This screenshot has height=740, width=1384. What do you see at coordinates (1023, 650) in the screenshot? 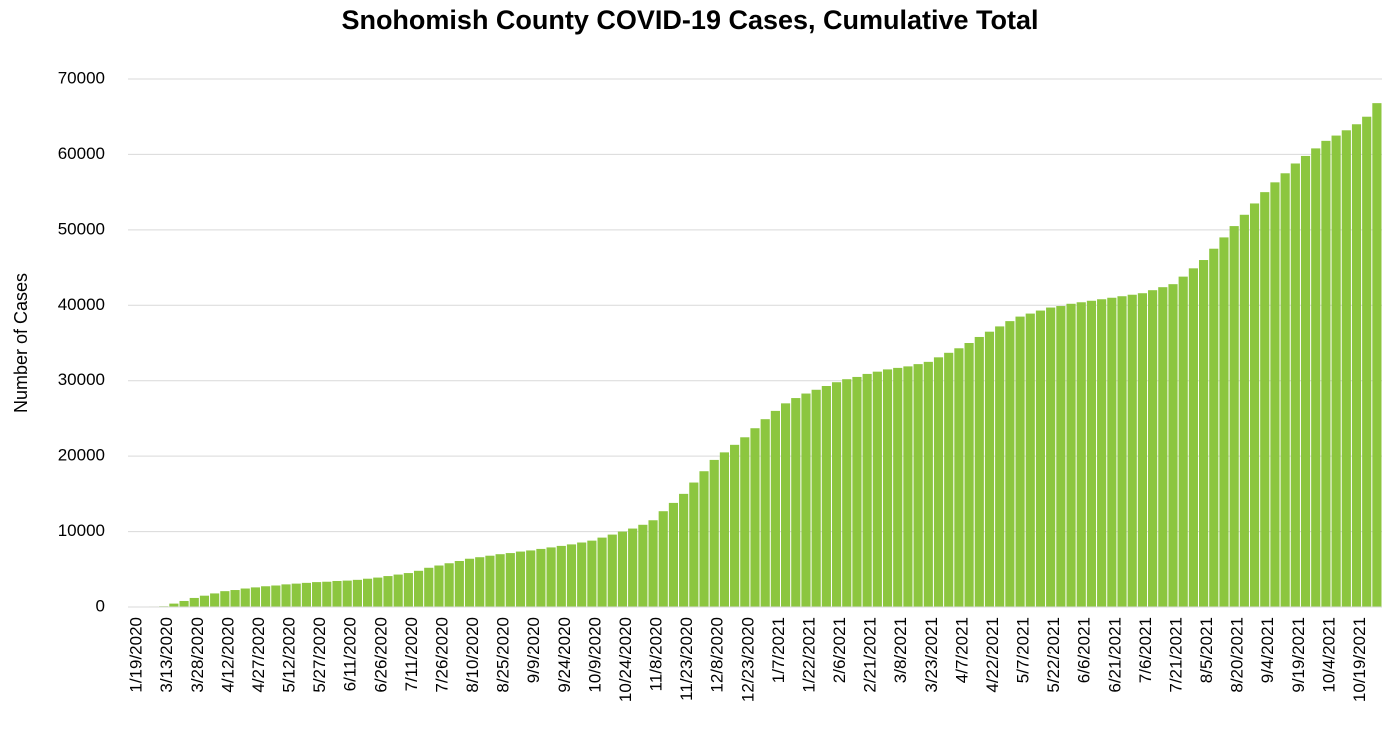
I see `x-tick-label: 5/7/2021` at bounding box center [1023, 650].